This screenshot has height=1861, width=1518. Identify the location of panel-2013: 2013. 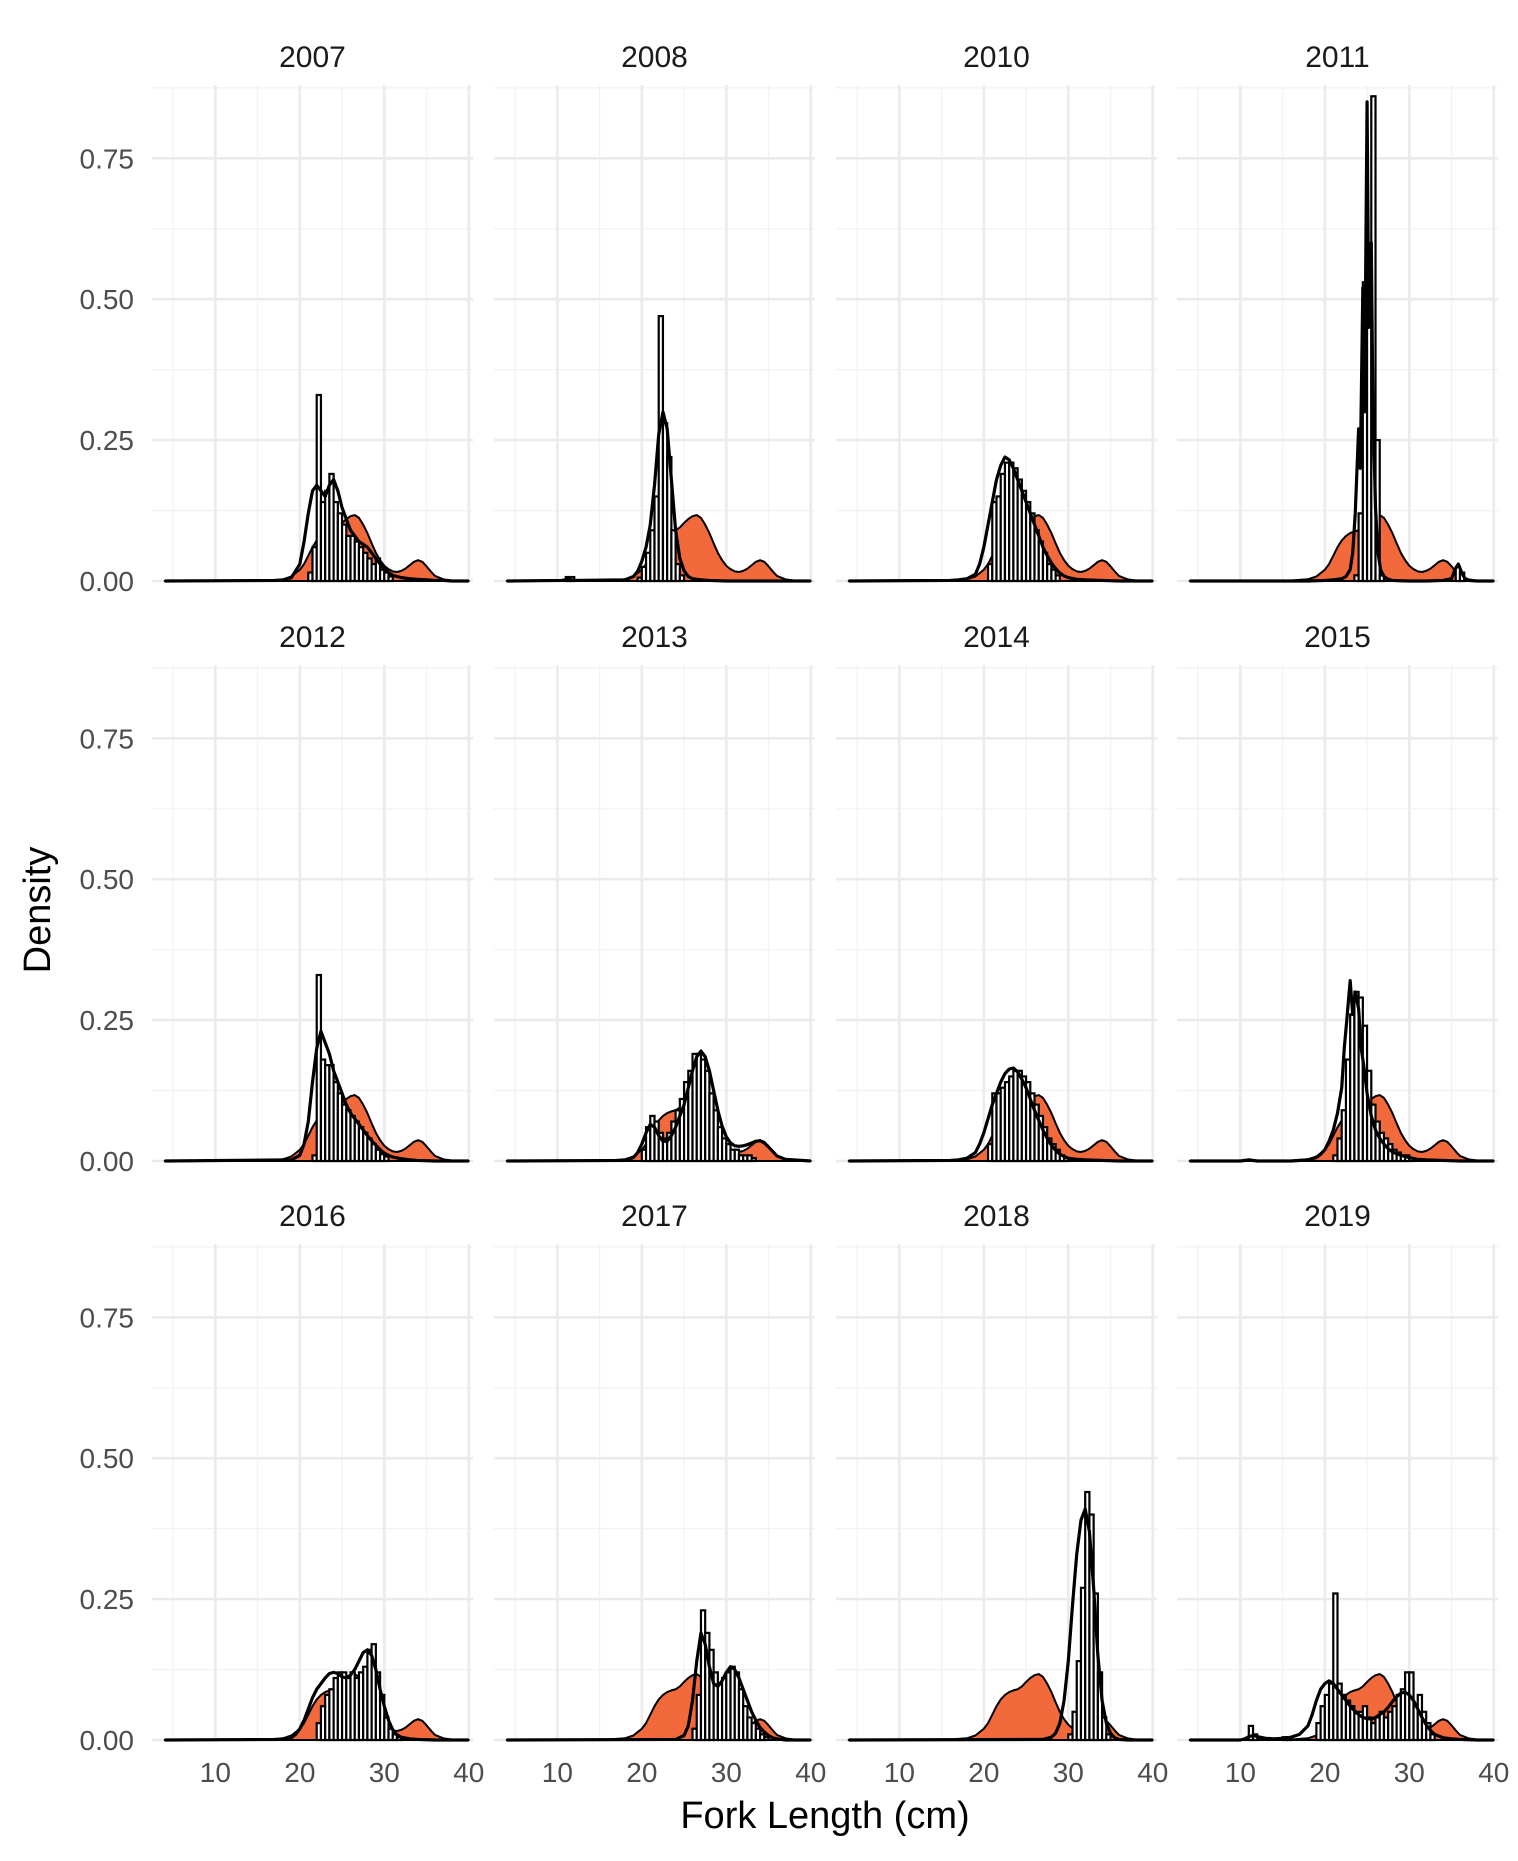
(654, 892).